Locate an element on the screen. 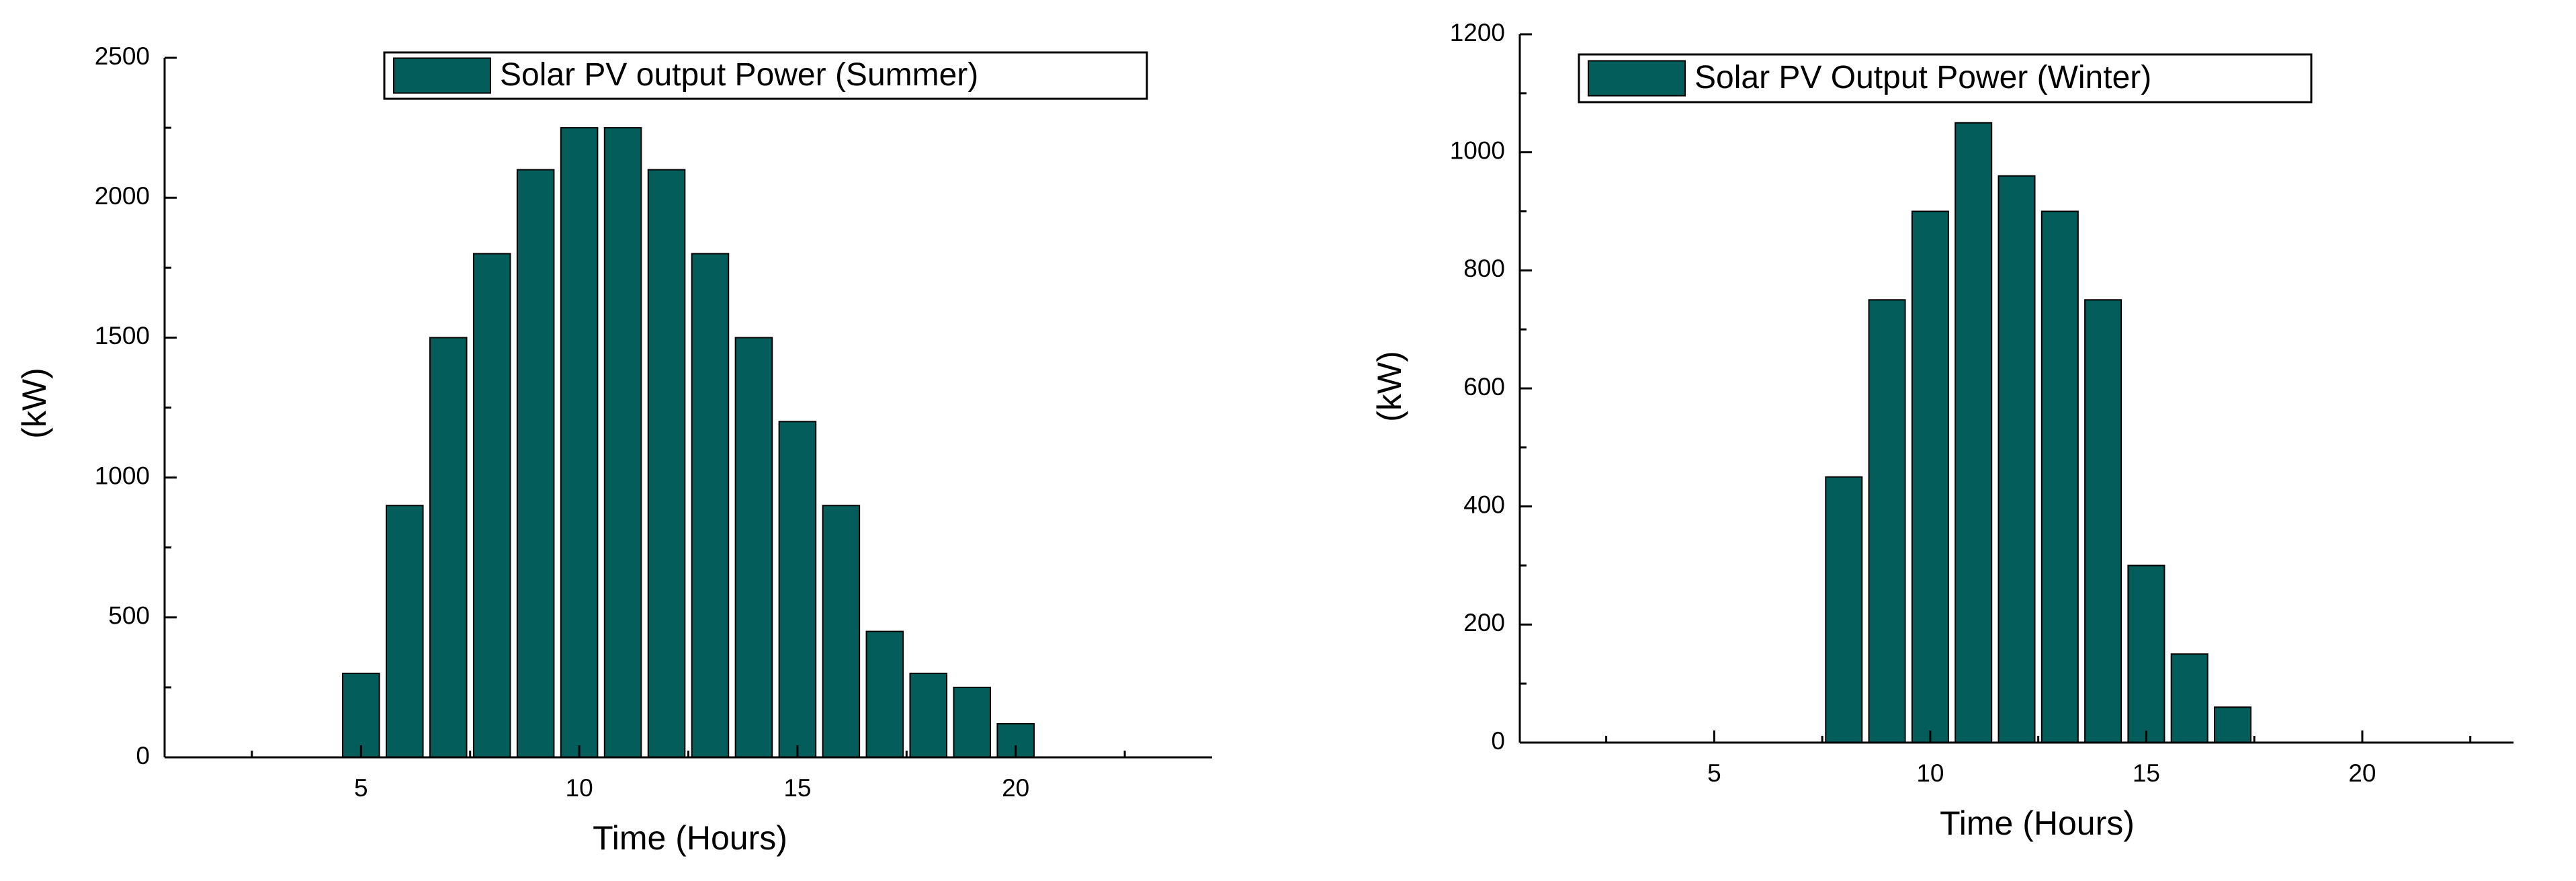 The image size is (2576, 881). y-tick-label: 1200 is located at coordinates (1477, 32).